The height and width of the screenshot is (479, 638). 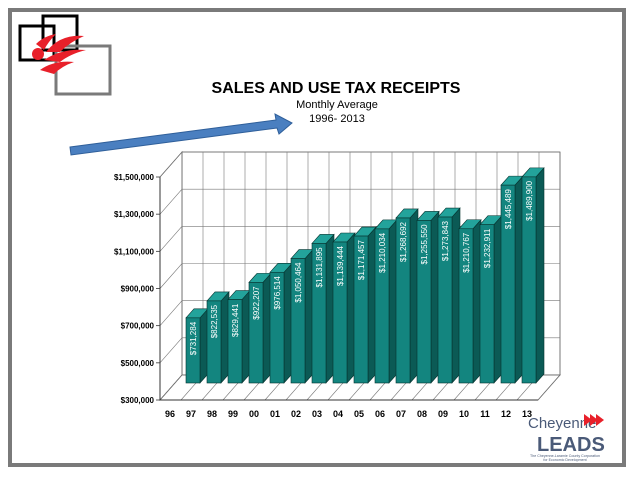 I want to click on bar-value-label: $1,171,457, so click(x=361, y=260).